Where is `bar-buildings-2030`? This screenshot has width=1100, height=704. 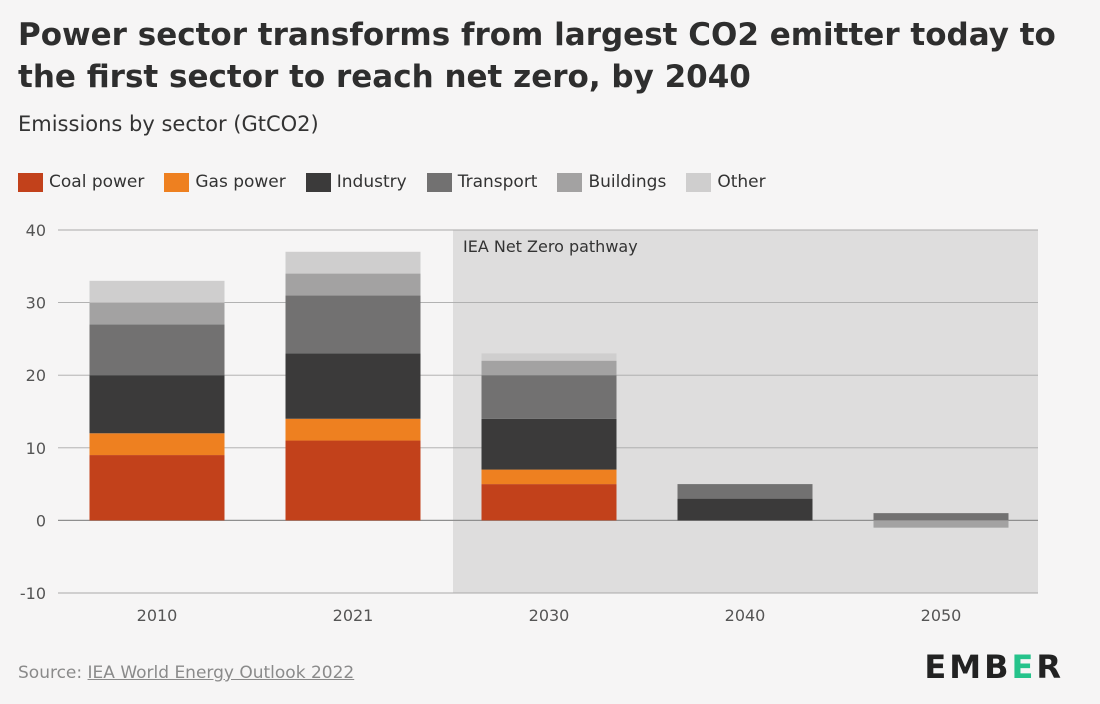
bar-buildings-2030 is located at coordinates (549, 368).